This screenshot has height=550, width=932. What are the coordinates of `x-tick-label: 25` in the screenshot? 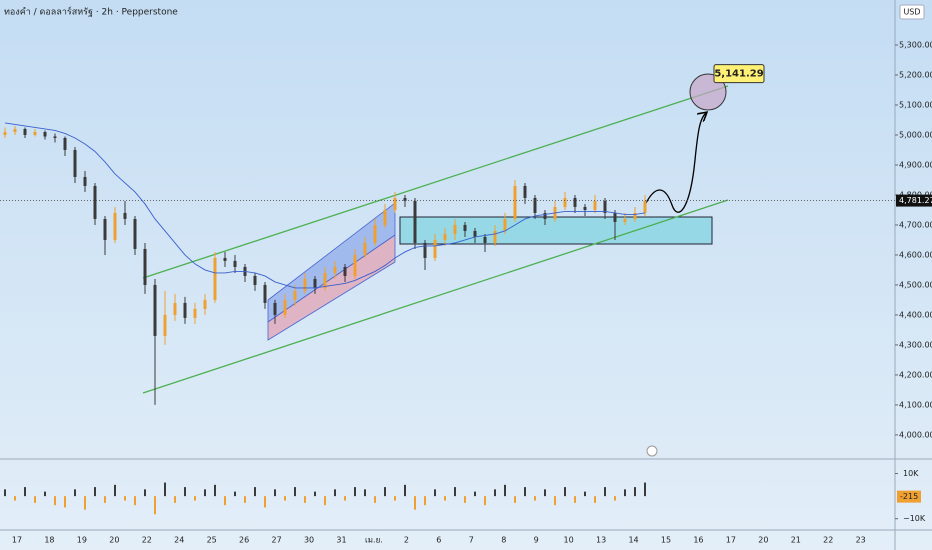 It's located at (212, 540).